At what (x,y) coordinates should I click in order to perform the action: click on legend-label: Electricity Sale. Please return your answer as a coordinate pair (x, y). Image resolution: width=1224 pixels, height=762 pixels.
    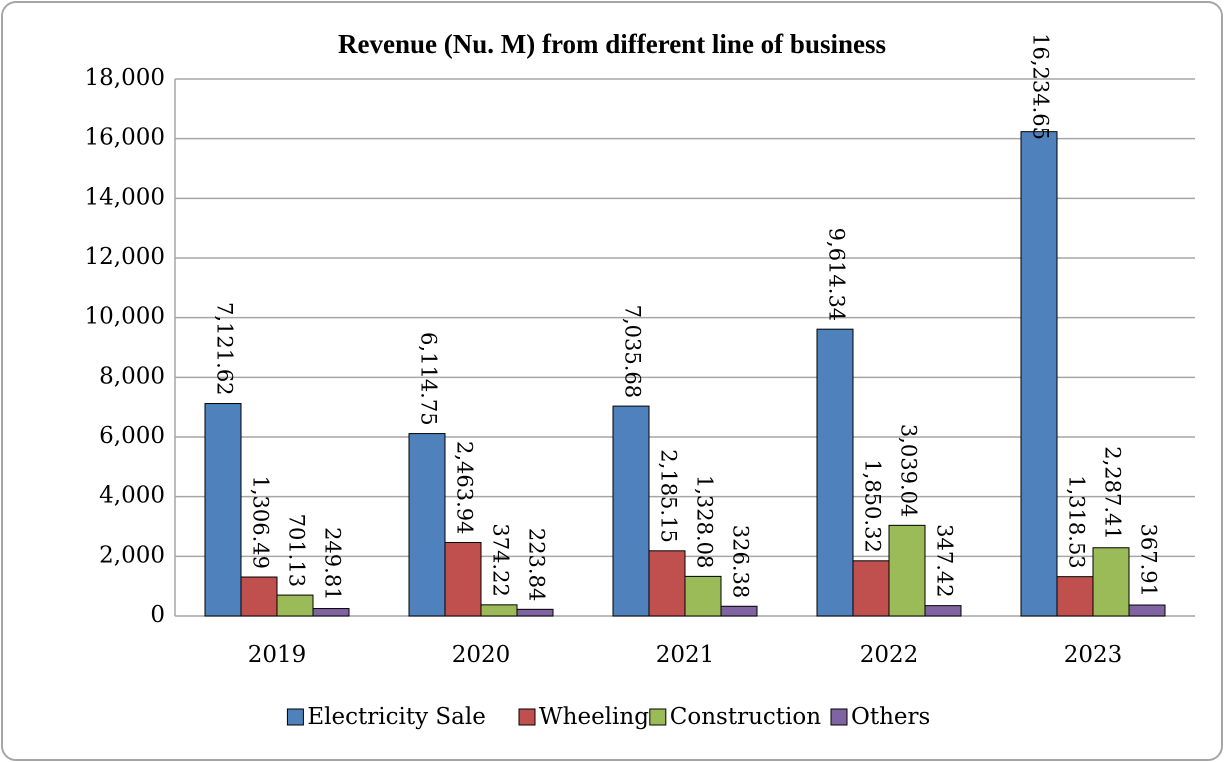
    Looking at the image, I should click on (396, 717).